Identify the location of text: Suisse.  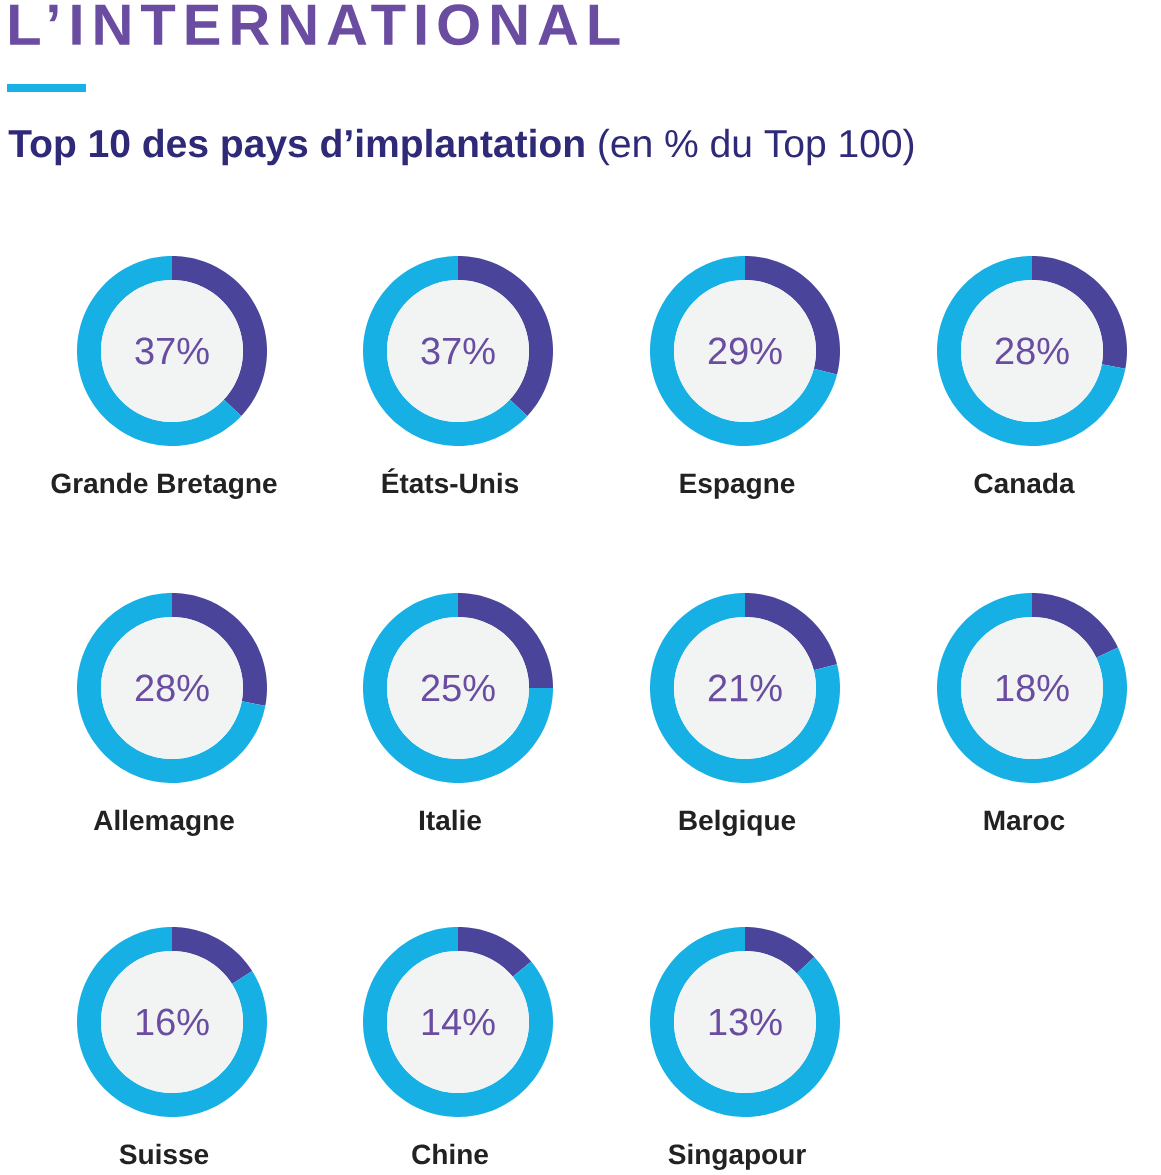
(164, 1154).